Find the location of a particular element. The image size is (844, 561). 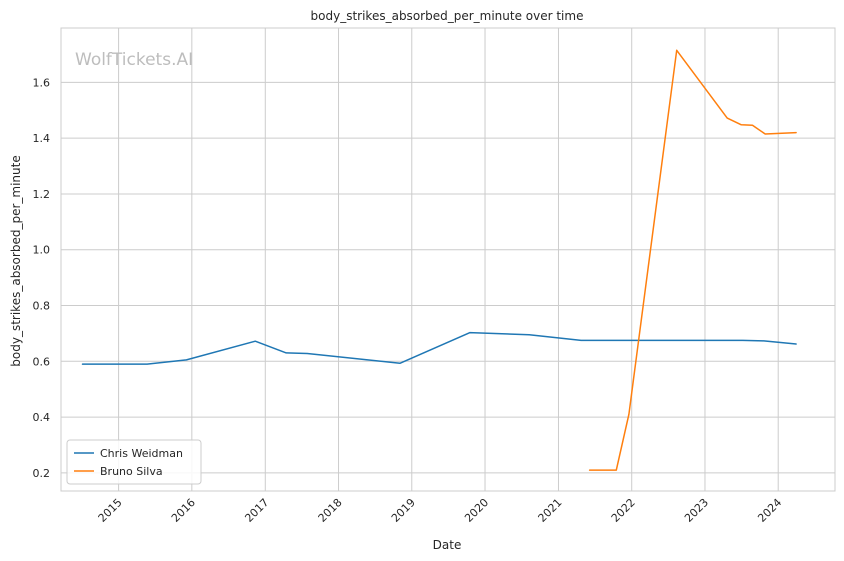

y-axis-label: body_strikes_absorbed_per_minute is located at coordinates (16, 260).